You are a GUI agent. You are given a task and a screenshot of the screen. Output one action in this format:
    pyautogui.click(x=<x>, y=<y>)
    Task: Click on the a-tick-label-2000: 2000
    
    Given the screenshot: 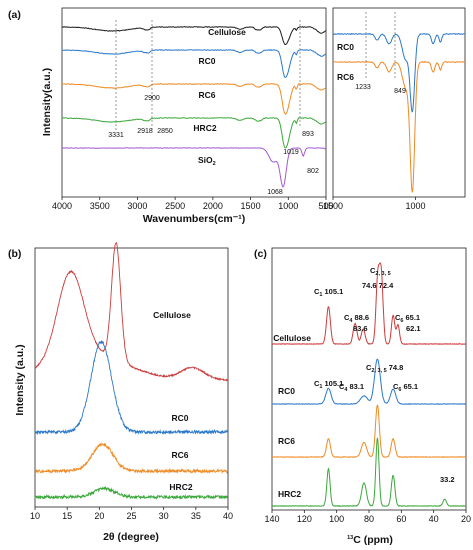 What is the action you would take?
    pyautogui.click(x=213, y=206)
    